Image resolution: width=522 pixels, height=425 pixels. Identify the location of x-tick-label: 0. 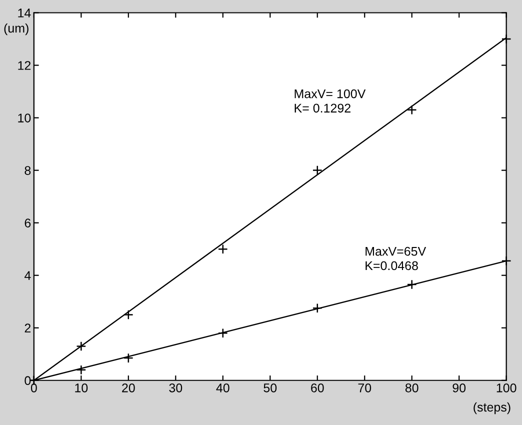
(33, 387).